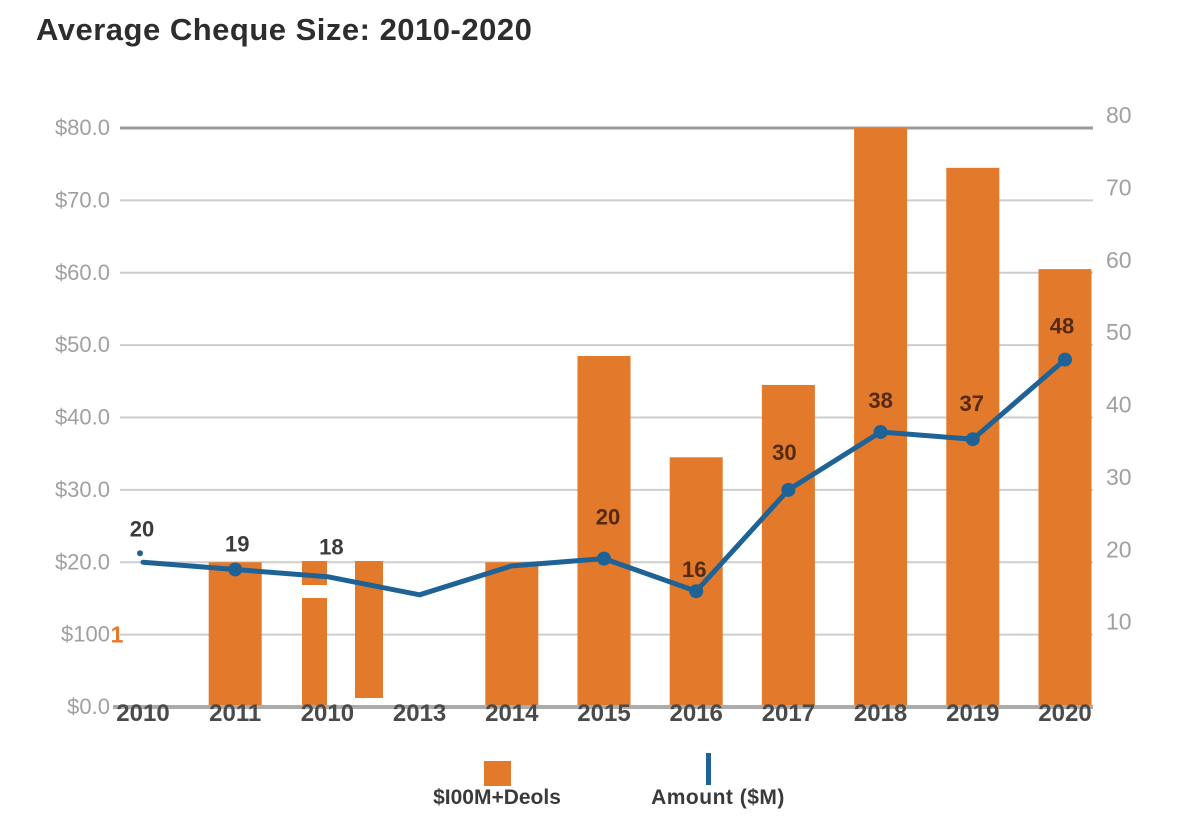 Image resolution: width=1200 pixels, height=836 pixels. What do you see at coordinates (1119, 477) in the screenshot?
I see `y-right-label-5: 30` at bounding box center [1119, 477].